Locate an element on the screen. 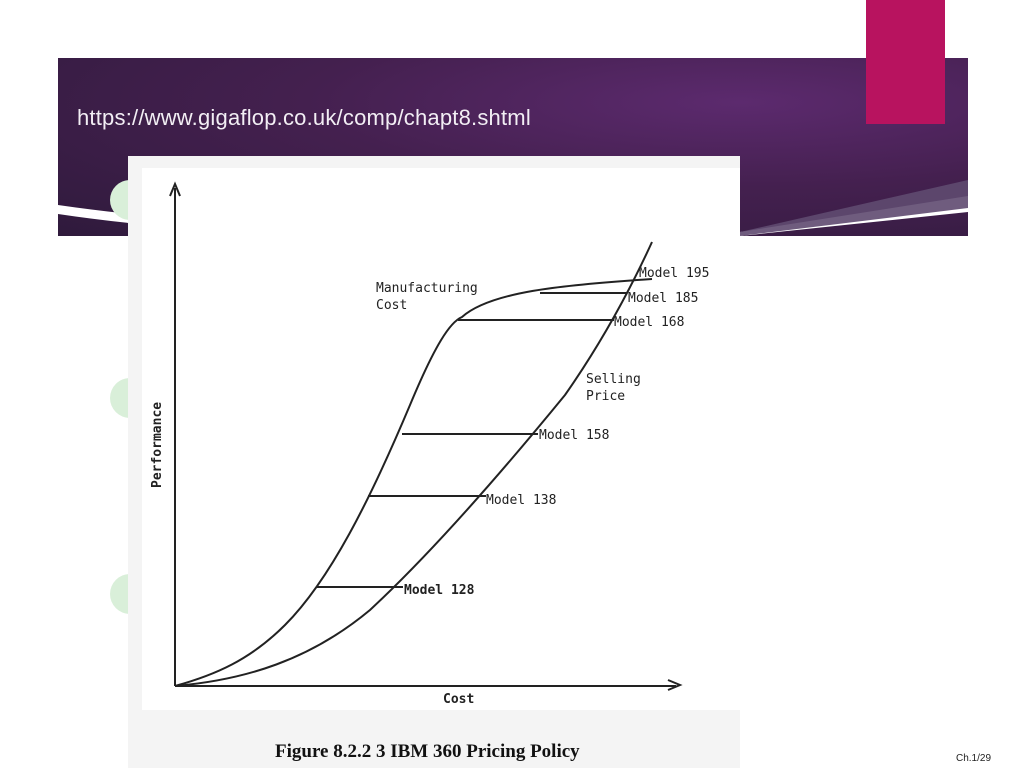 This screenshot has height=768, width=1024. x-axis-label: Cost is located at coordinates (458, 699).